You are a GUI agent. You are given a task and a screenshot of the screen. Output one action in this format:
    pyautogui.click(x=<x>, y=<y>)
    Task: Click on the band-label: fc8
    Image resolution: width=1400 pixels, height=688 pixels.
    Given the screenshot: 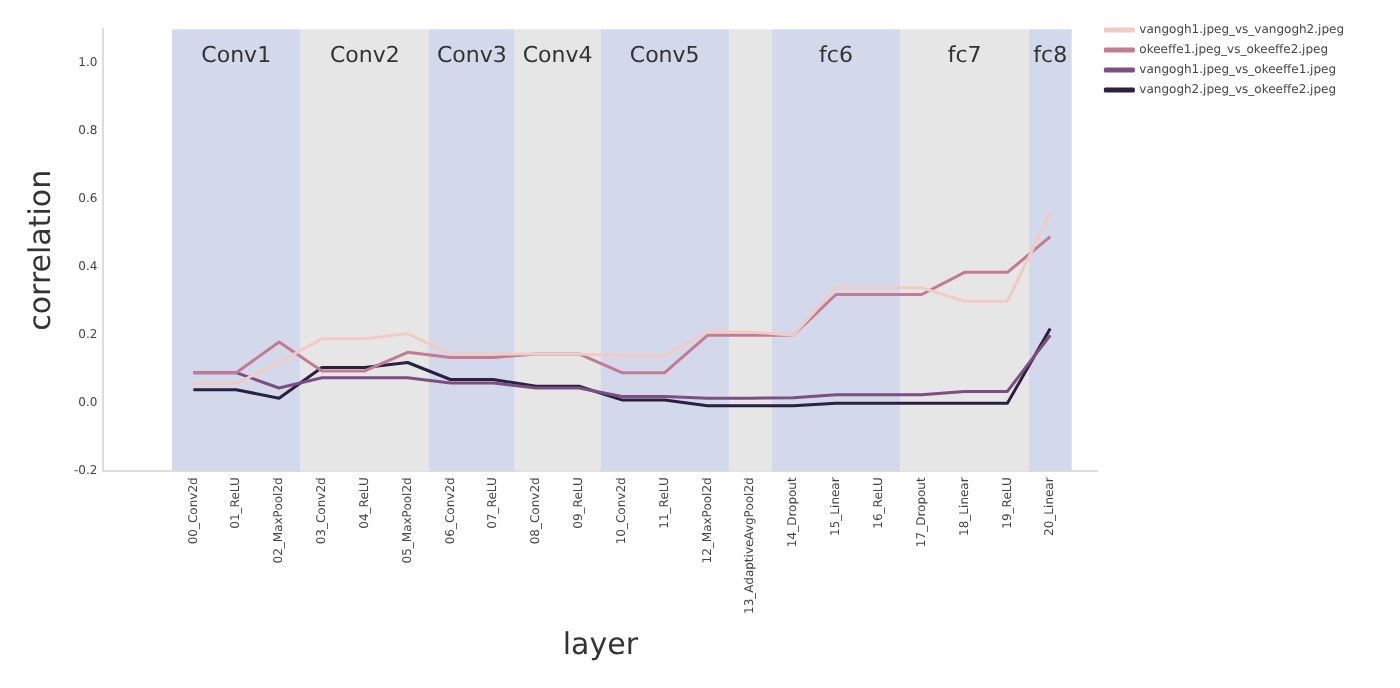 What is the action you would take?
    pyautogui.click(x=1050, y=54)
    